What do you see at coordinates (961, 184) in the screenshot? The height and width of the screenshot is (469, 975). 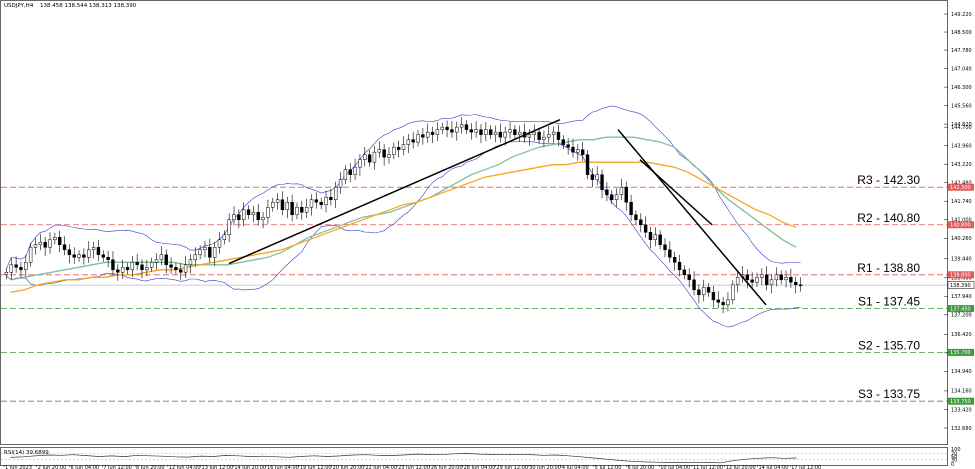 I see `y-tick-label-10: 142.480` at bounding box center [961, 184].